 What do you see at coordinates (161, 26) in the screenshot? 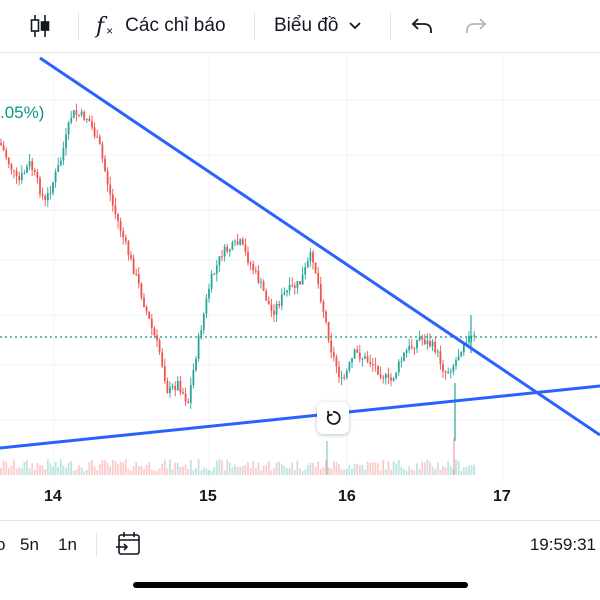
I see `indicators-button: f × Các chỉ báo` at bounding box center [161, 26].